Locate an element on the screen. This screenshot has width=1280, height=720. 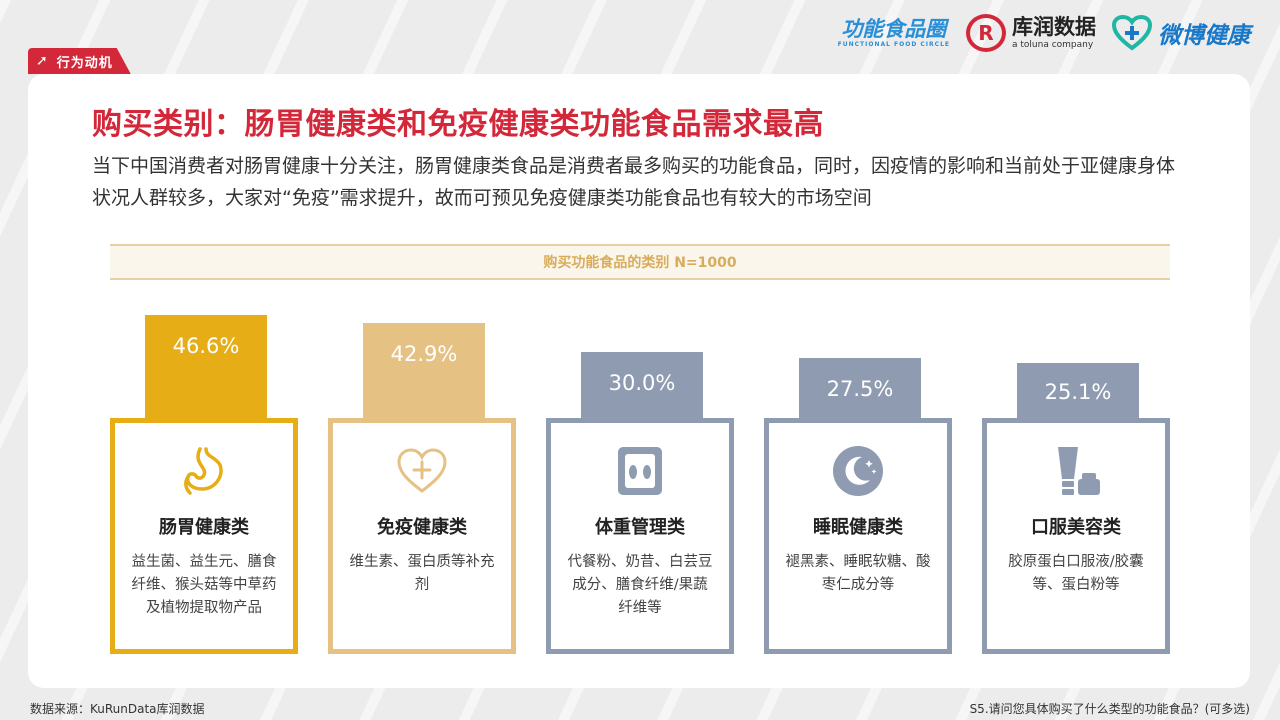
stomach-icon is located at coordinates (204, 471).